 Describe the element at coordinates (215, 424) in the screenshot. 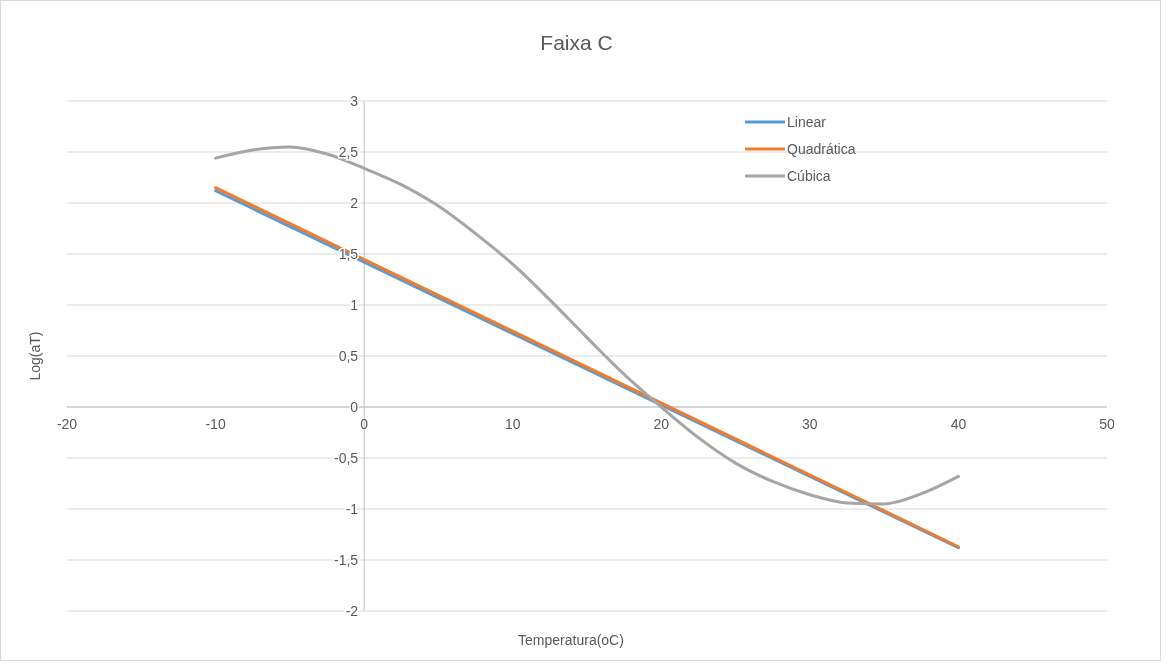

I see `x-tick-label: -10` at that location.